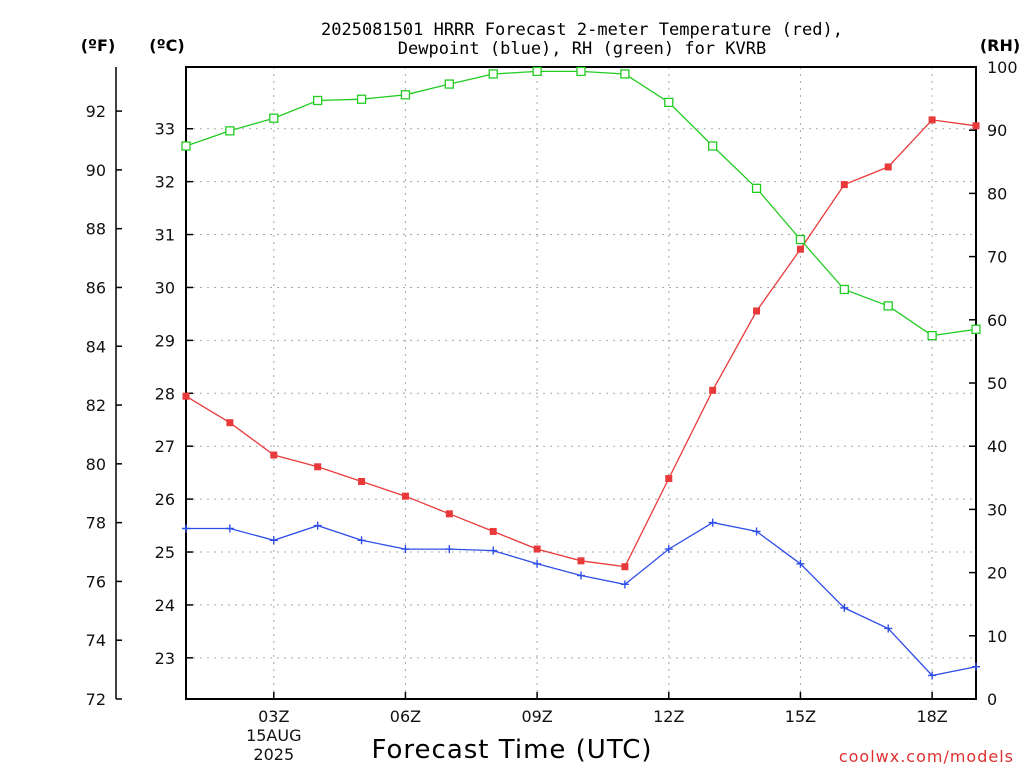 Image resolution: width=1024 pixels, height=768 pixels. I want to click on fahrenheit-axis: 72 74 76 78 80 82 84 86 88 90 92, so click(104, 405).